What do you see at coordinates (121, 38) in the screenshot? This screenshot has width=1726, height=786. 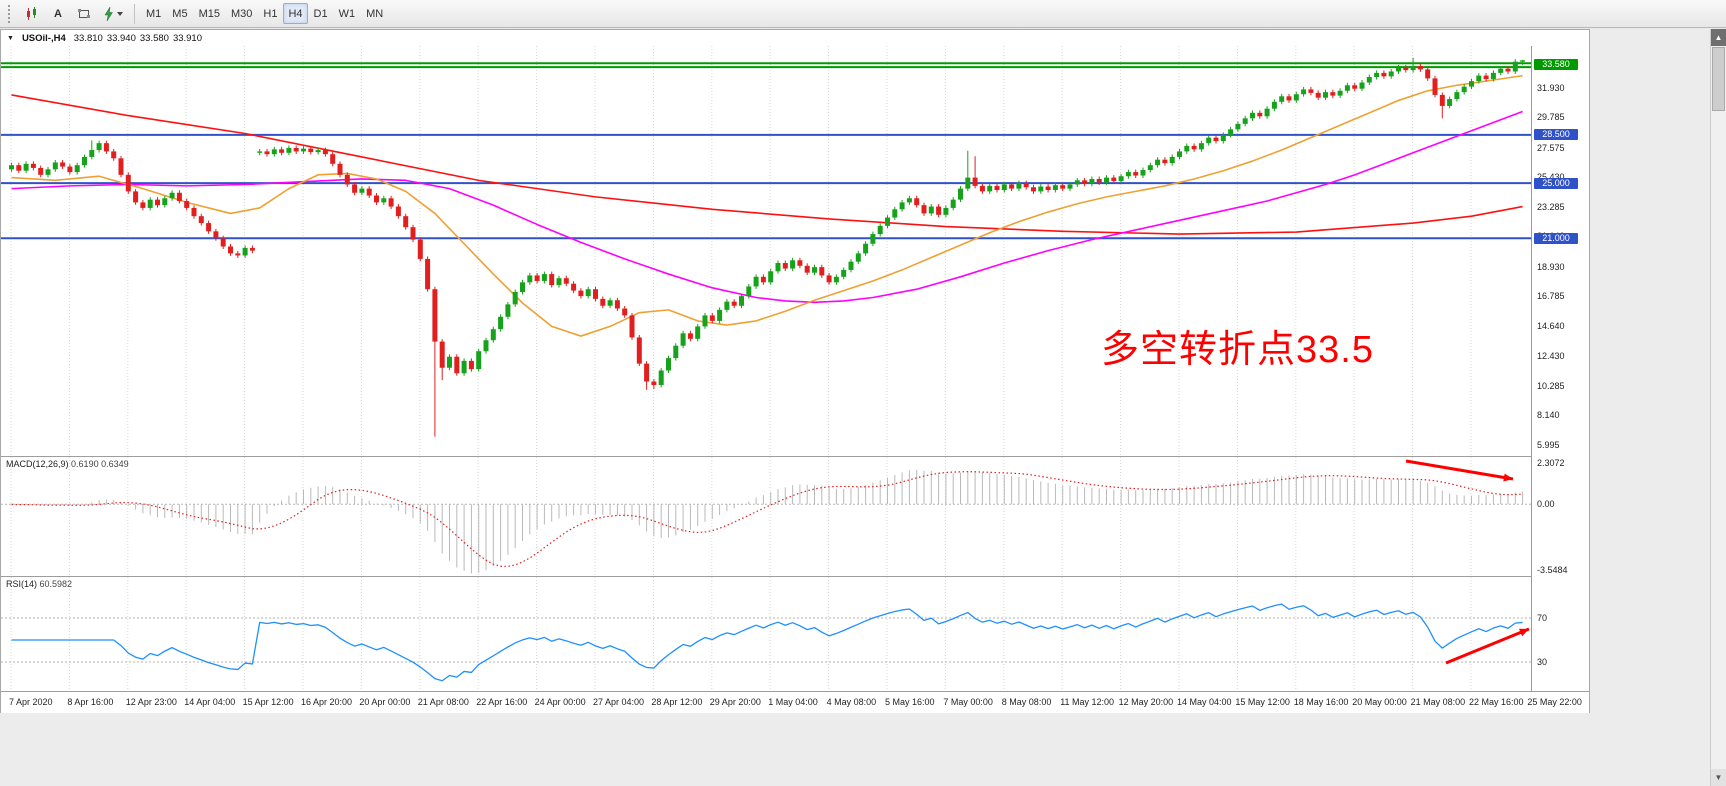 I see `bar-high-value: 33.940` at bounding box center [121, 38].